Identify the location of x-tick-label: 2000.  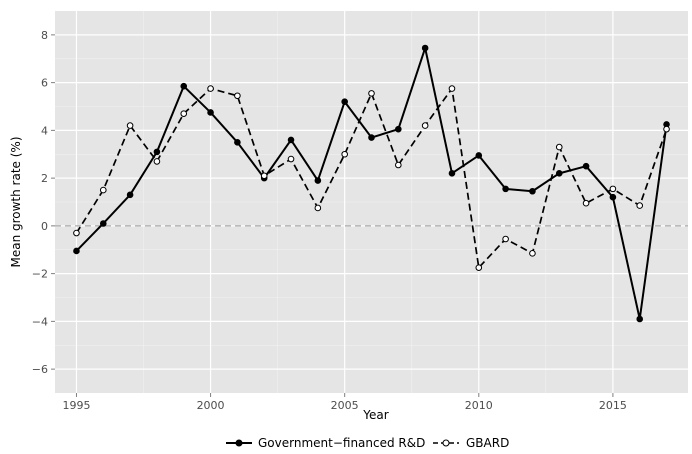
(211, 405).